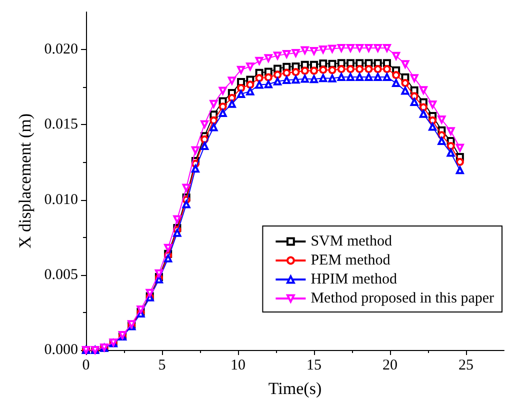  I want to click on y-tick-label: 0.015, so click(61, 124).